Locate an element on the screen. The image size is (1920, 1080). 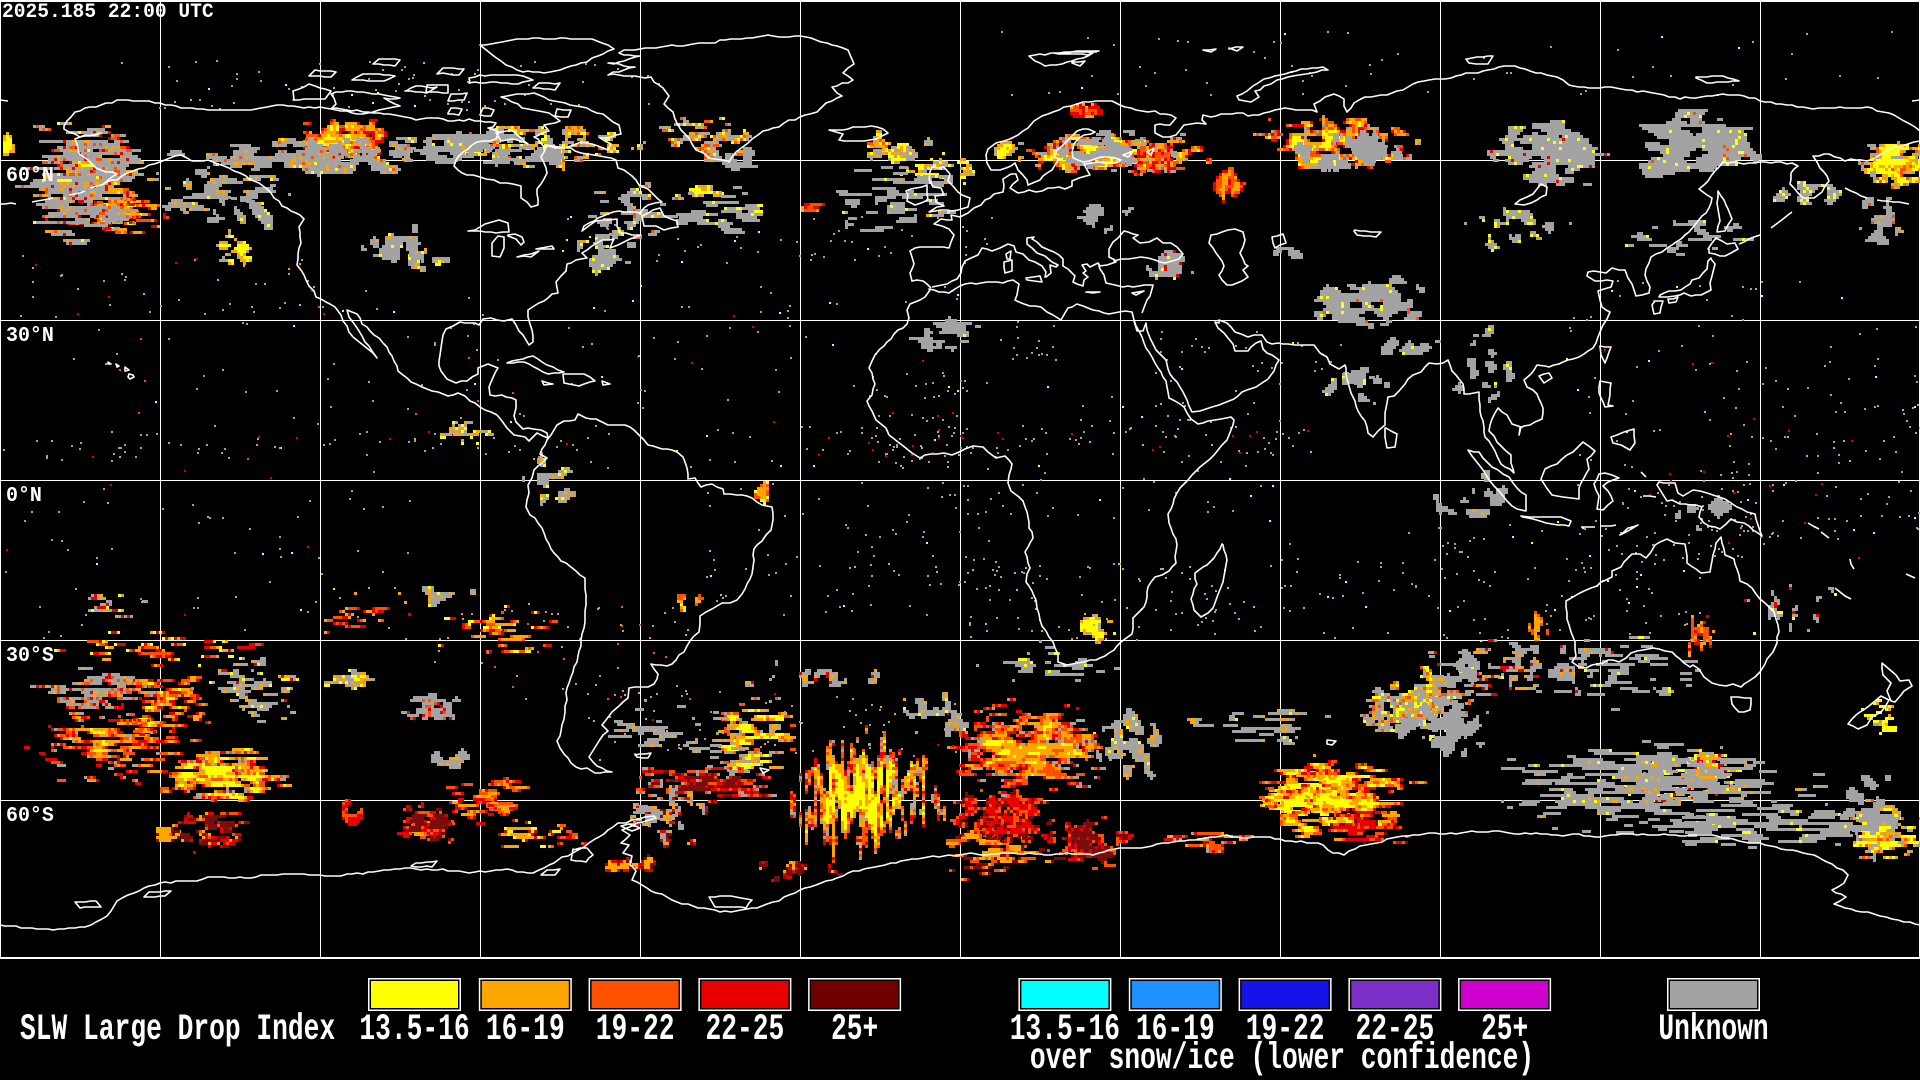
svg-text:over snow/ice (lower confidenc: over snow/ice (lower confidence) is located at coordinates (1282, 1058).